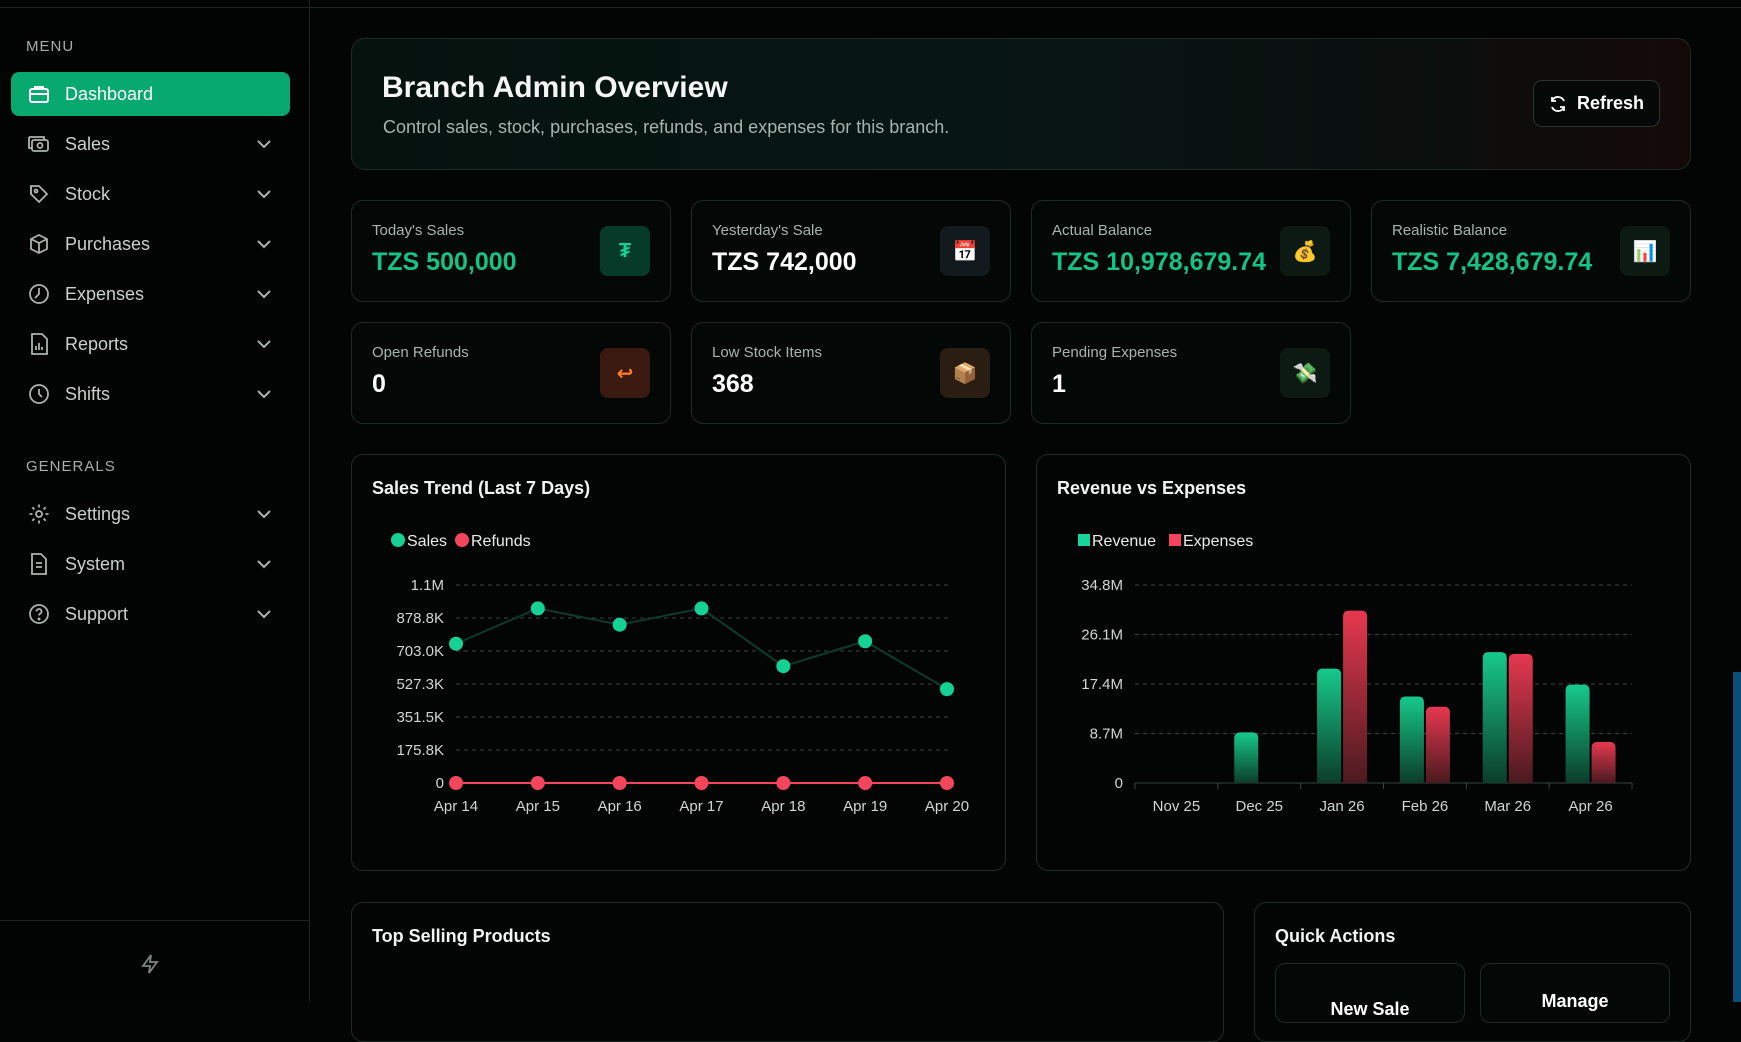 The height and width of the screenshot is (1042, 1741). I want to click on clock-icon, so click(39, 394).